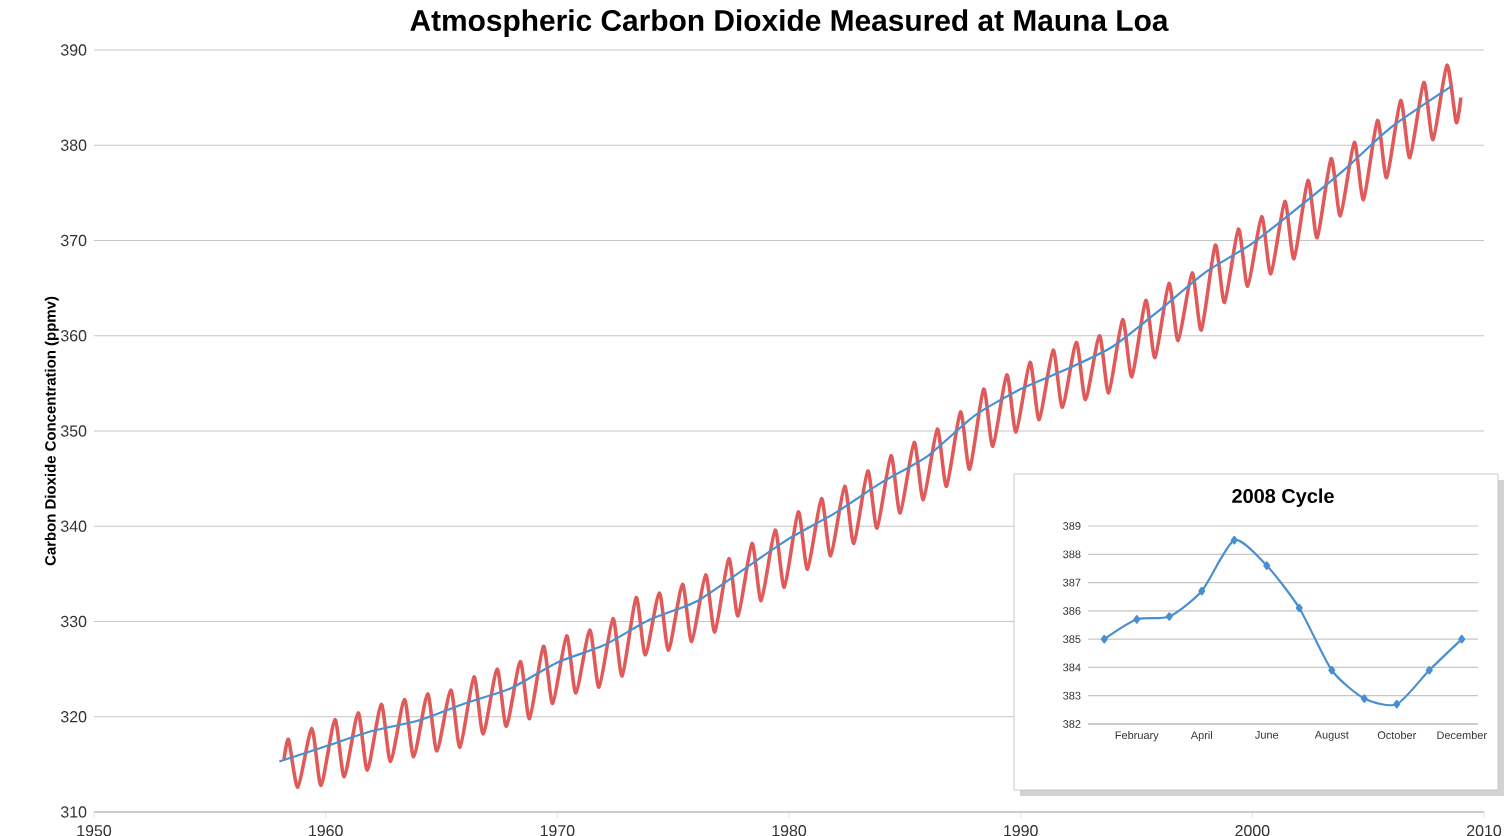  I want to click on chart-title: 2008 Cycle, so click(1283, 497).